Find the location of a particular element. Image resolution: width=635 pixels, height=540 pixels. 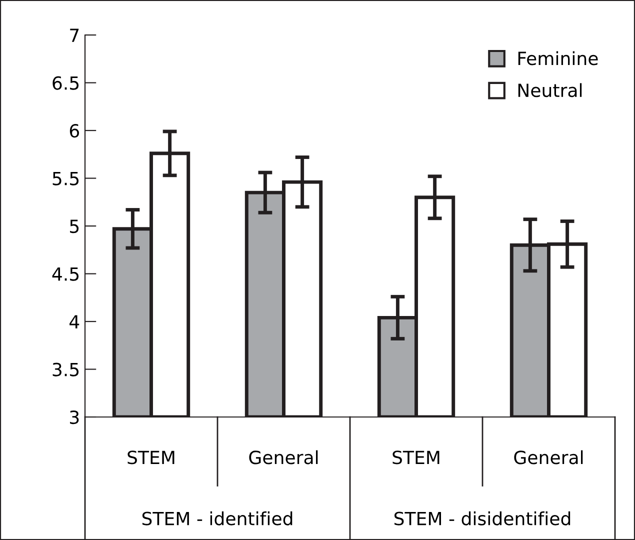

y-tick-label: 7 is located at coordinates (74, 35).